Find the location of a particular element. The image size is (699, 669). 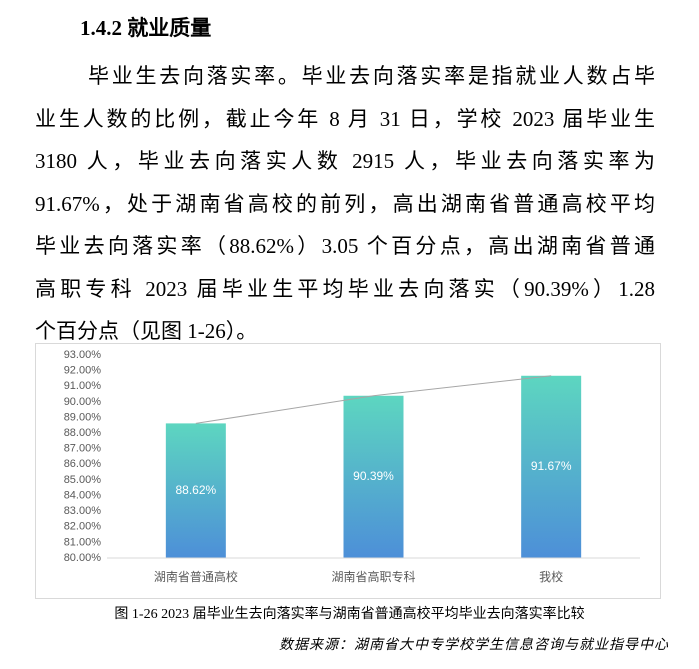

y-tick-label: 86.00% is located at coordinates (83, 464).